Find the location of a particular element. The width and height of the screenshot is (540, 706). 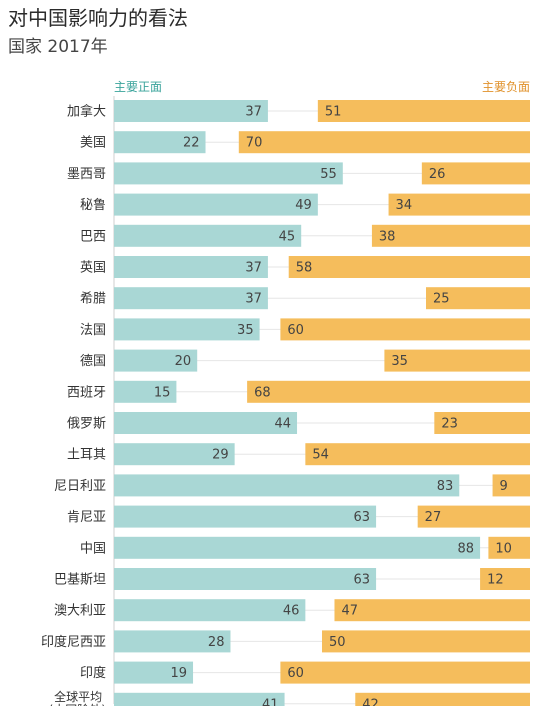

negative-value-label: 42 is located at coordinates (370, 701).